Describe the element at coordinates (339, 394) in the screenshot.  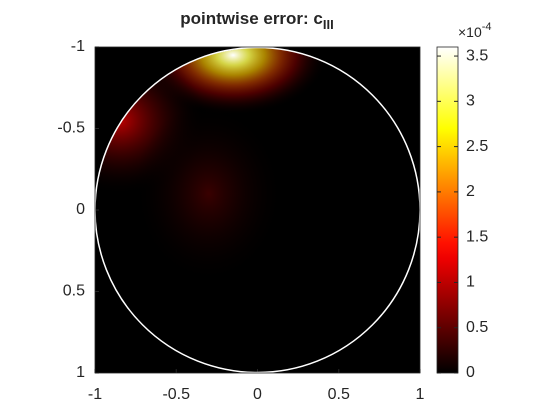
I see `x-tick-label: 0.5` at that location.